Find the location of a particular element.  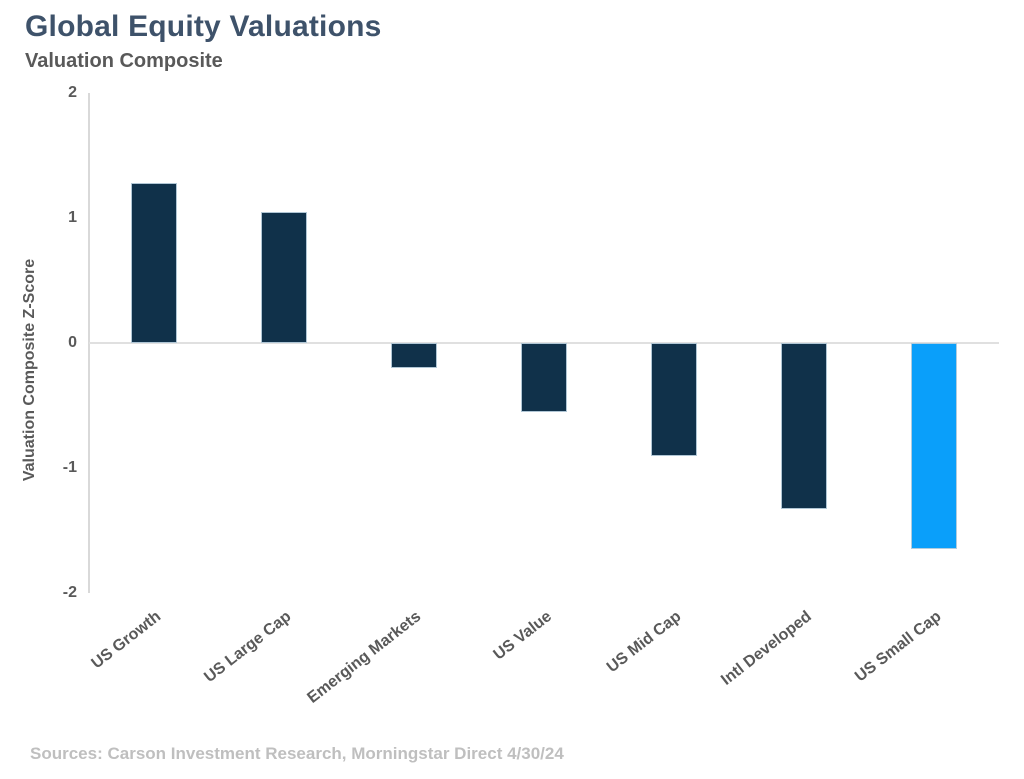

bar-us-value is located at coordinates (544, 377).